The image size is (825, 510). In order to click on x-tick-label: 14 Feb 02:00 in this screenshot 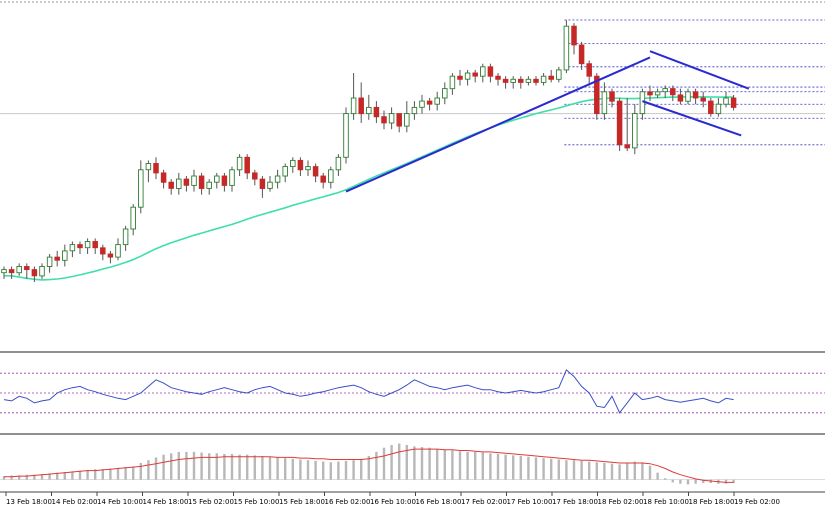, I will do `click(75, 502)`.